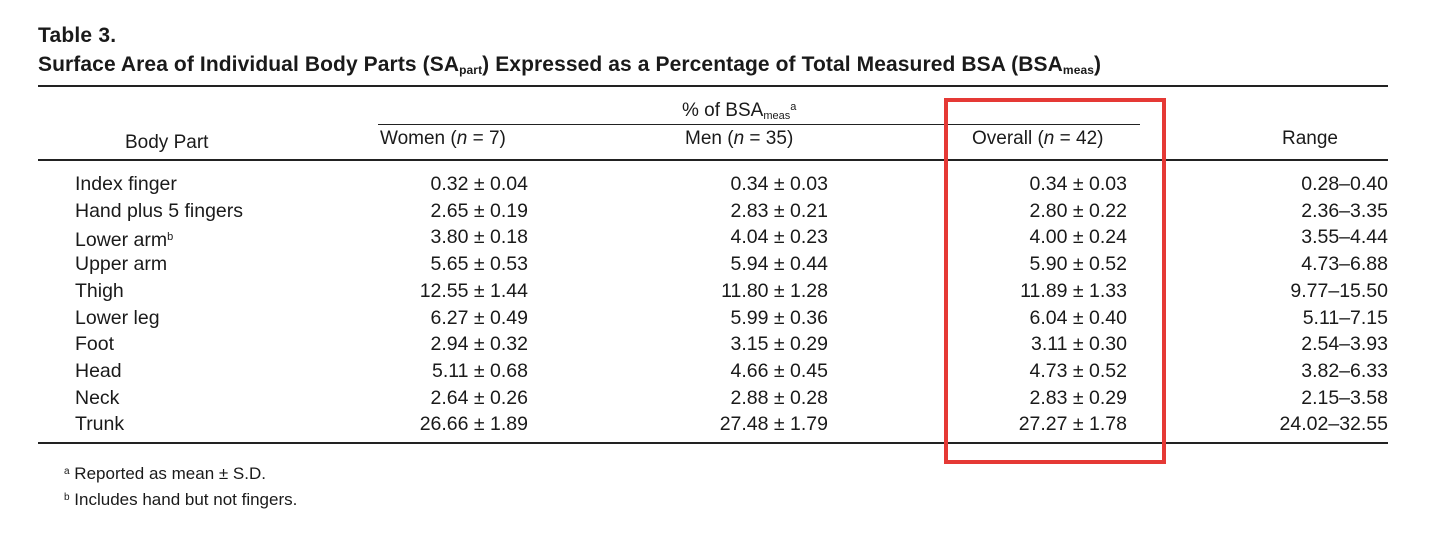  I want to click on body-part-cell-text: Hand plus 5 fingers, so click(159, 211).